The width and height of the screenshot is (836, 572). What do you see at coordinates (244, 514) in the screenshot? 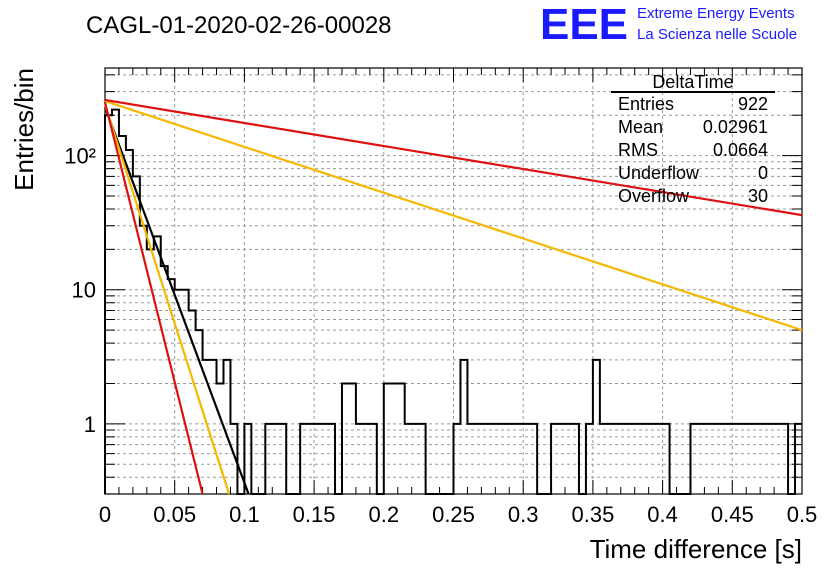
I see `x-tick-label: 0.1` at bounding box center [244, 514].